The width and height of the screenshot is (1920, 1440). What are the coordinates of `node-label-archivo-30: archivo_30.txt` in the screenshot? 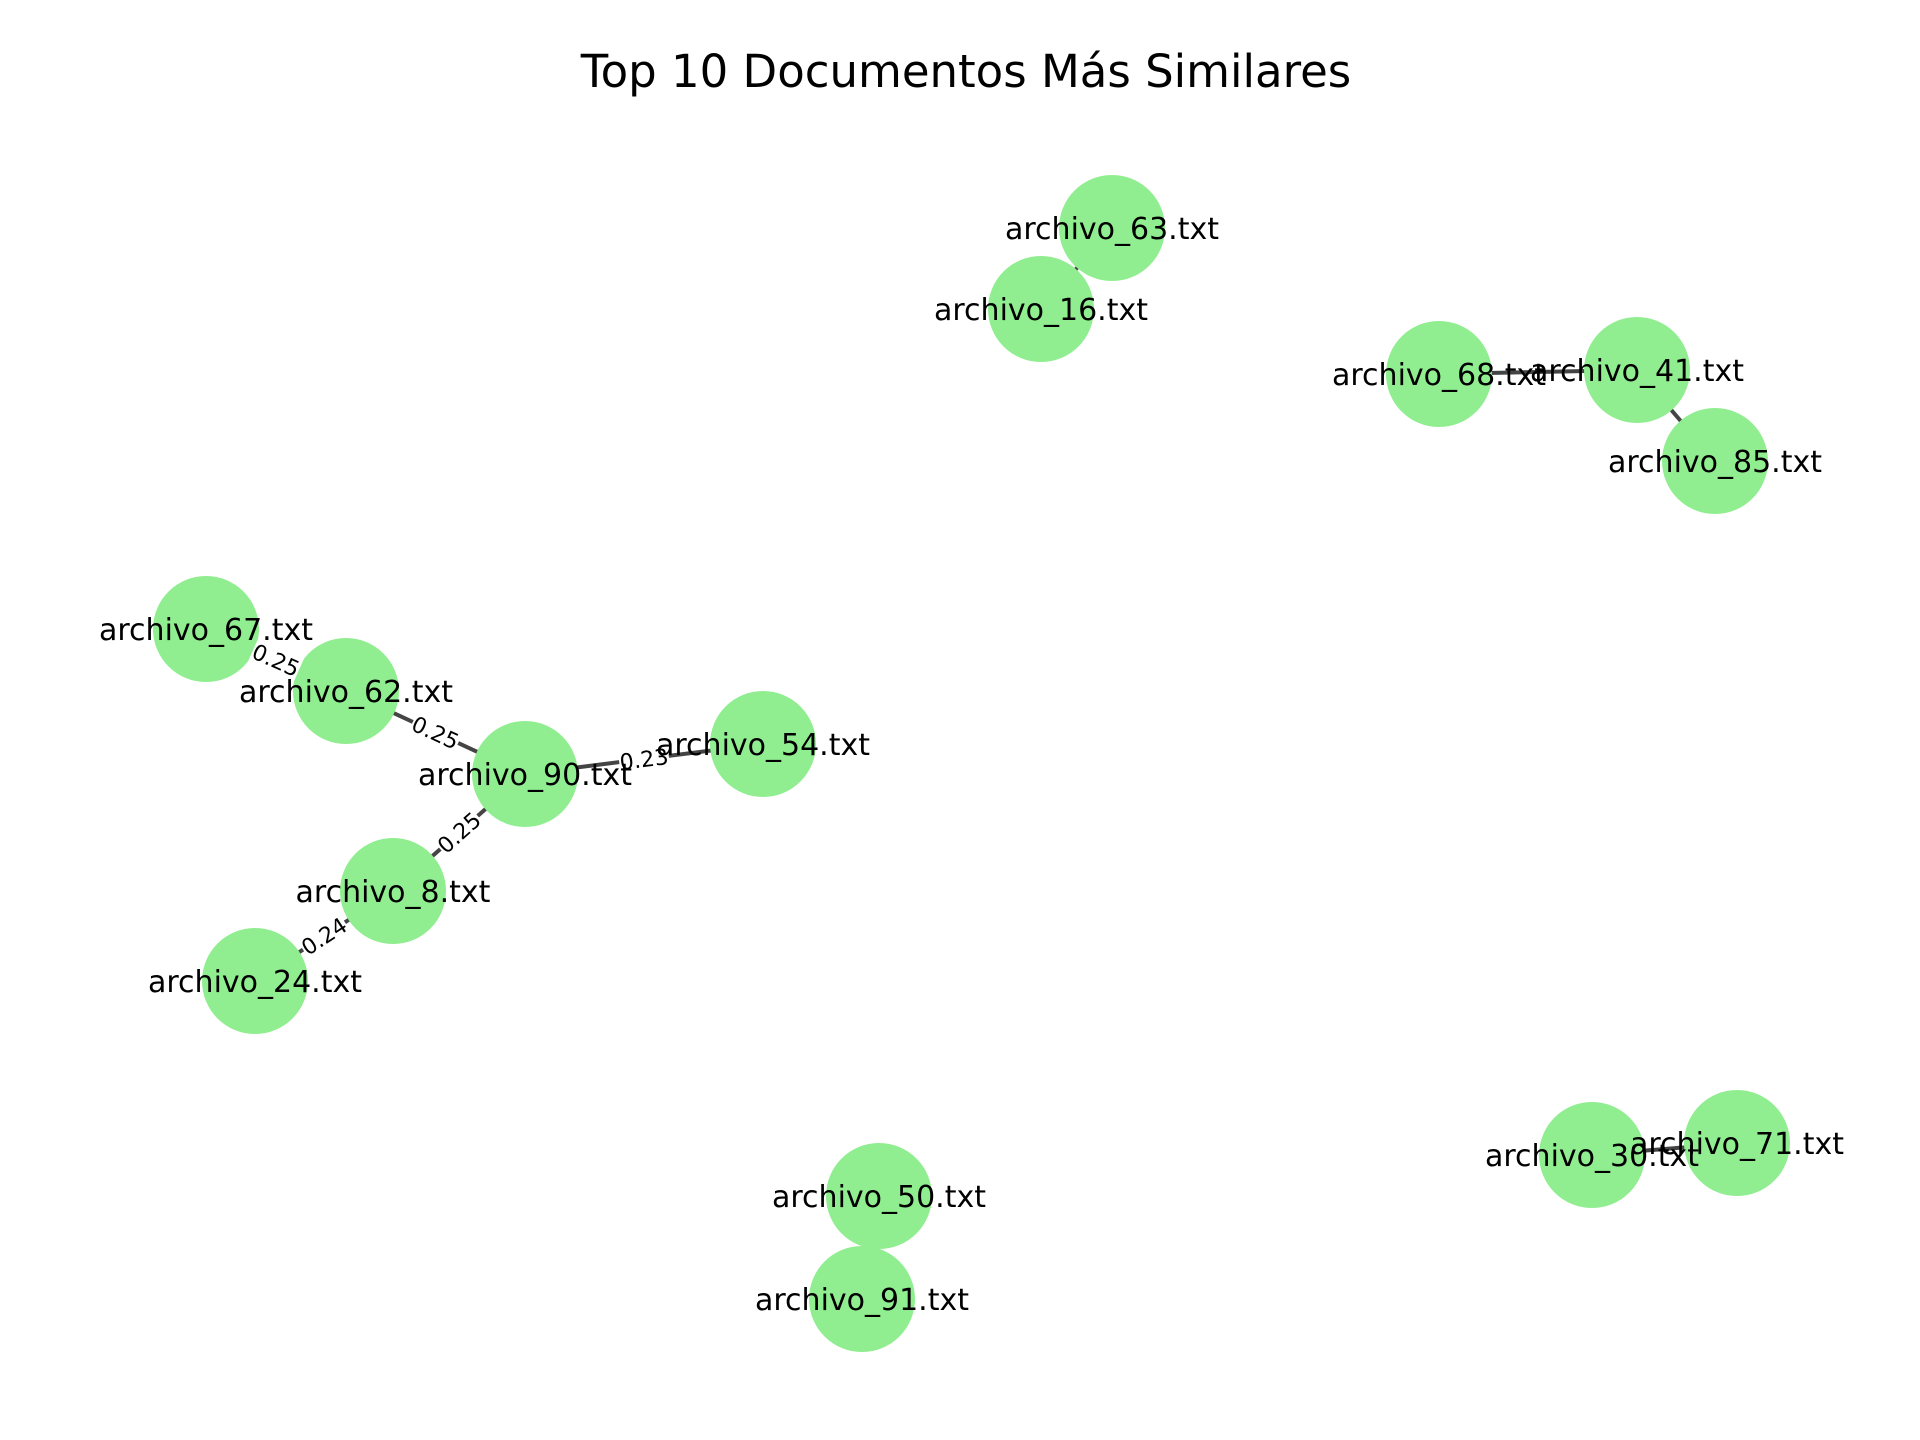 It's located at (1592, 1156).